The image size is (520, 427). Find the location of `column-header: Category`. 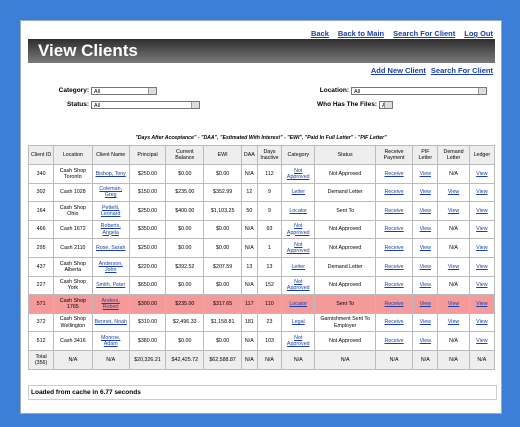

column-header: Category is located at coordinates (298, 155).